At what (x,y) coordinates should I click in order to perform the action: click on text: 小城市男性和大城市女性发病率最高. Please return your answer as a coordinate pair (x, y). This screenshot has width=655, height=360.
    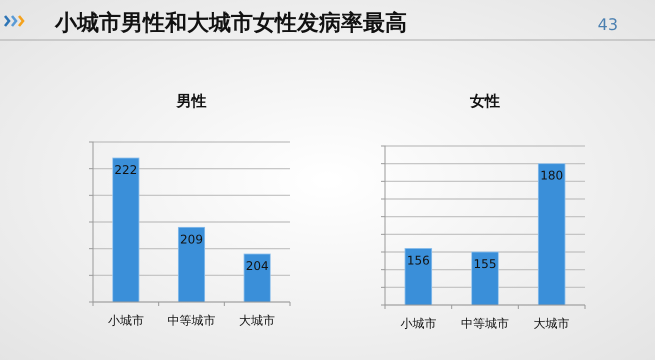
    Looking at the image, I should click on (230, 23).